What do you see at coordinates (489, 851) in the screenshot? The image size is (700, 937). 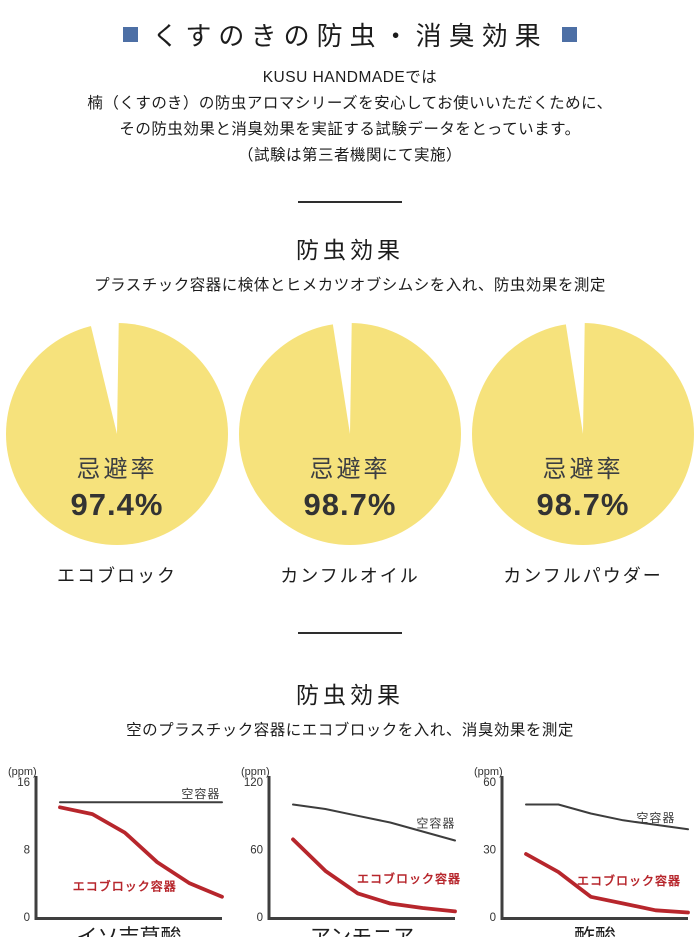 I see `y-tick-label: 30` at bounding box center [489, 851].